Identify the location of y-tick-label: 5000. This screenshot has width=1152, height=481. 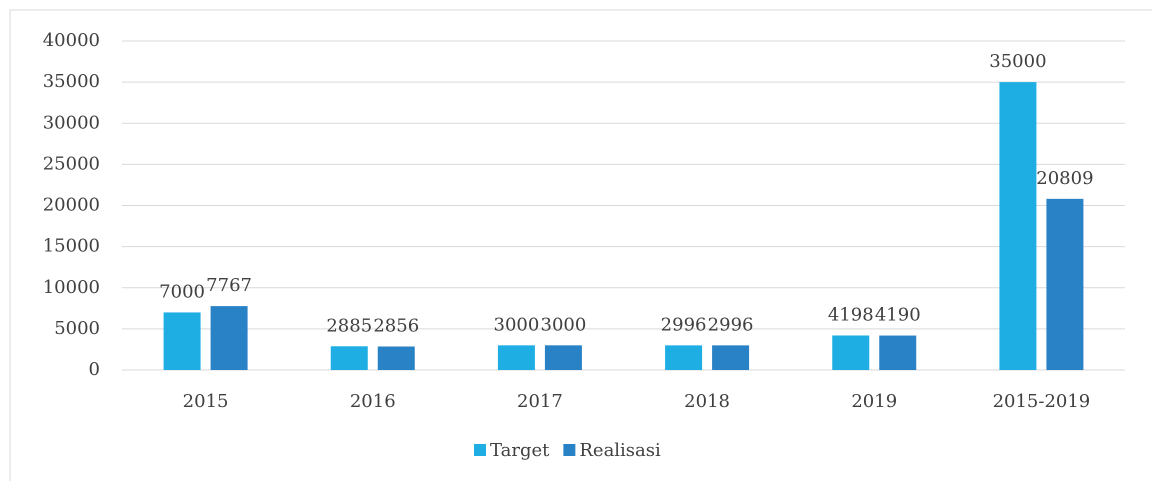
(77, 328).